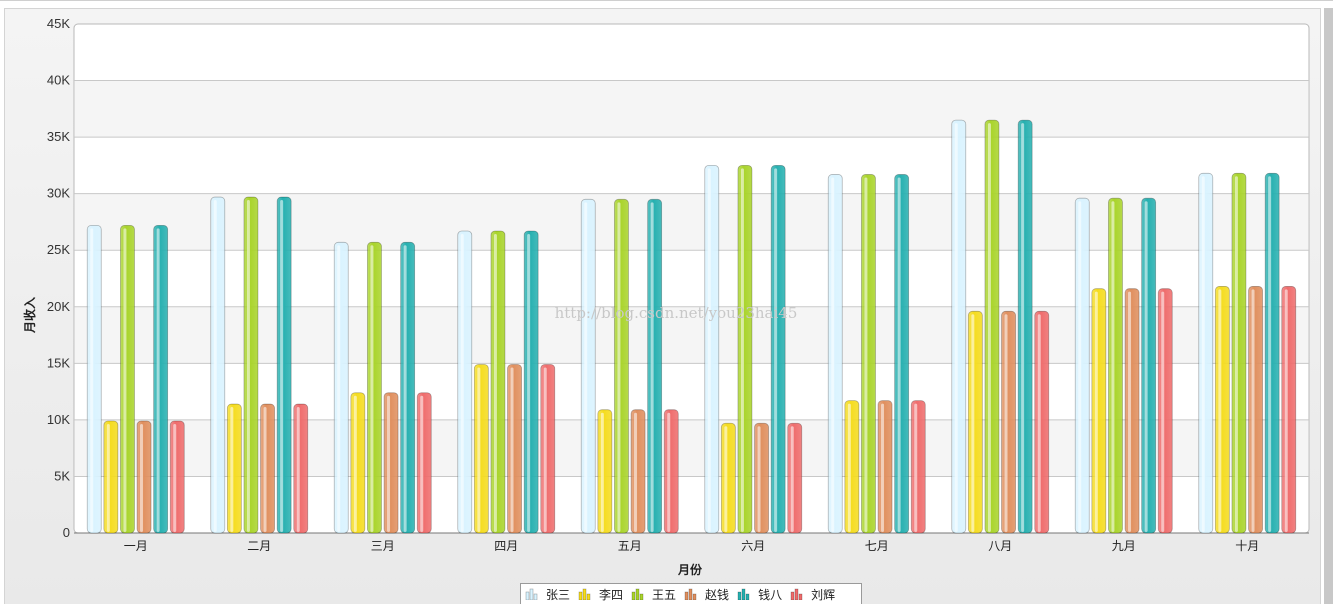  I want to click on legend-item: 钱八, so click(759, 594).